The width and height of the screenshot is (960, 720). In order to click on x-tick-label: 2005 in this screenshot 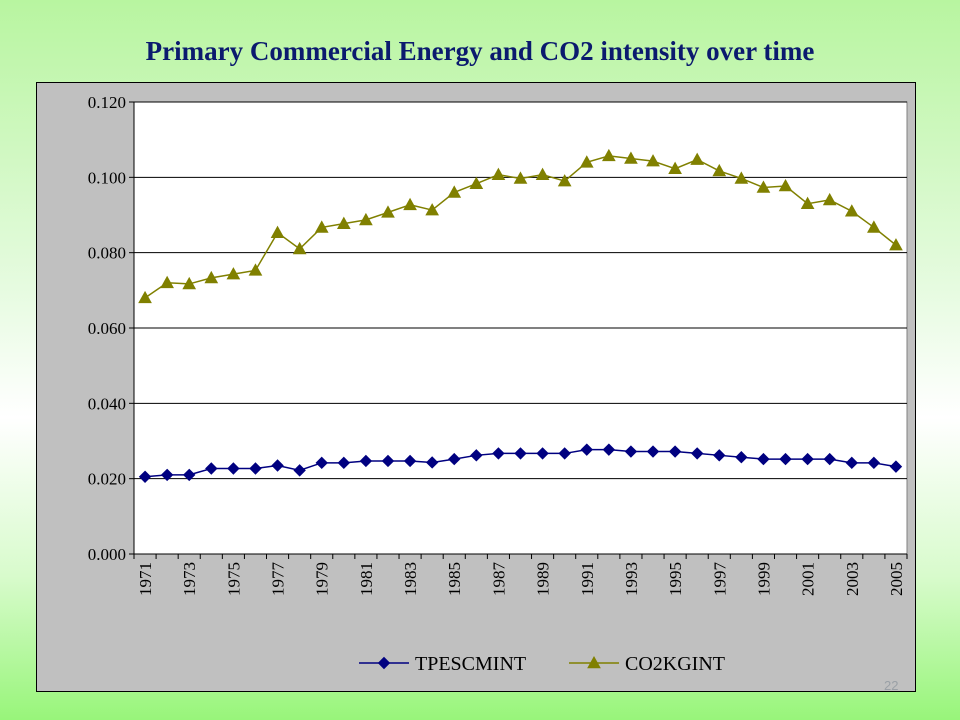, I will do `click(896, 579)`.